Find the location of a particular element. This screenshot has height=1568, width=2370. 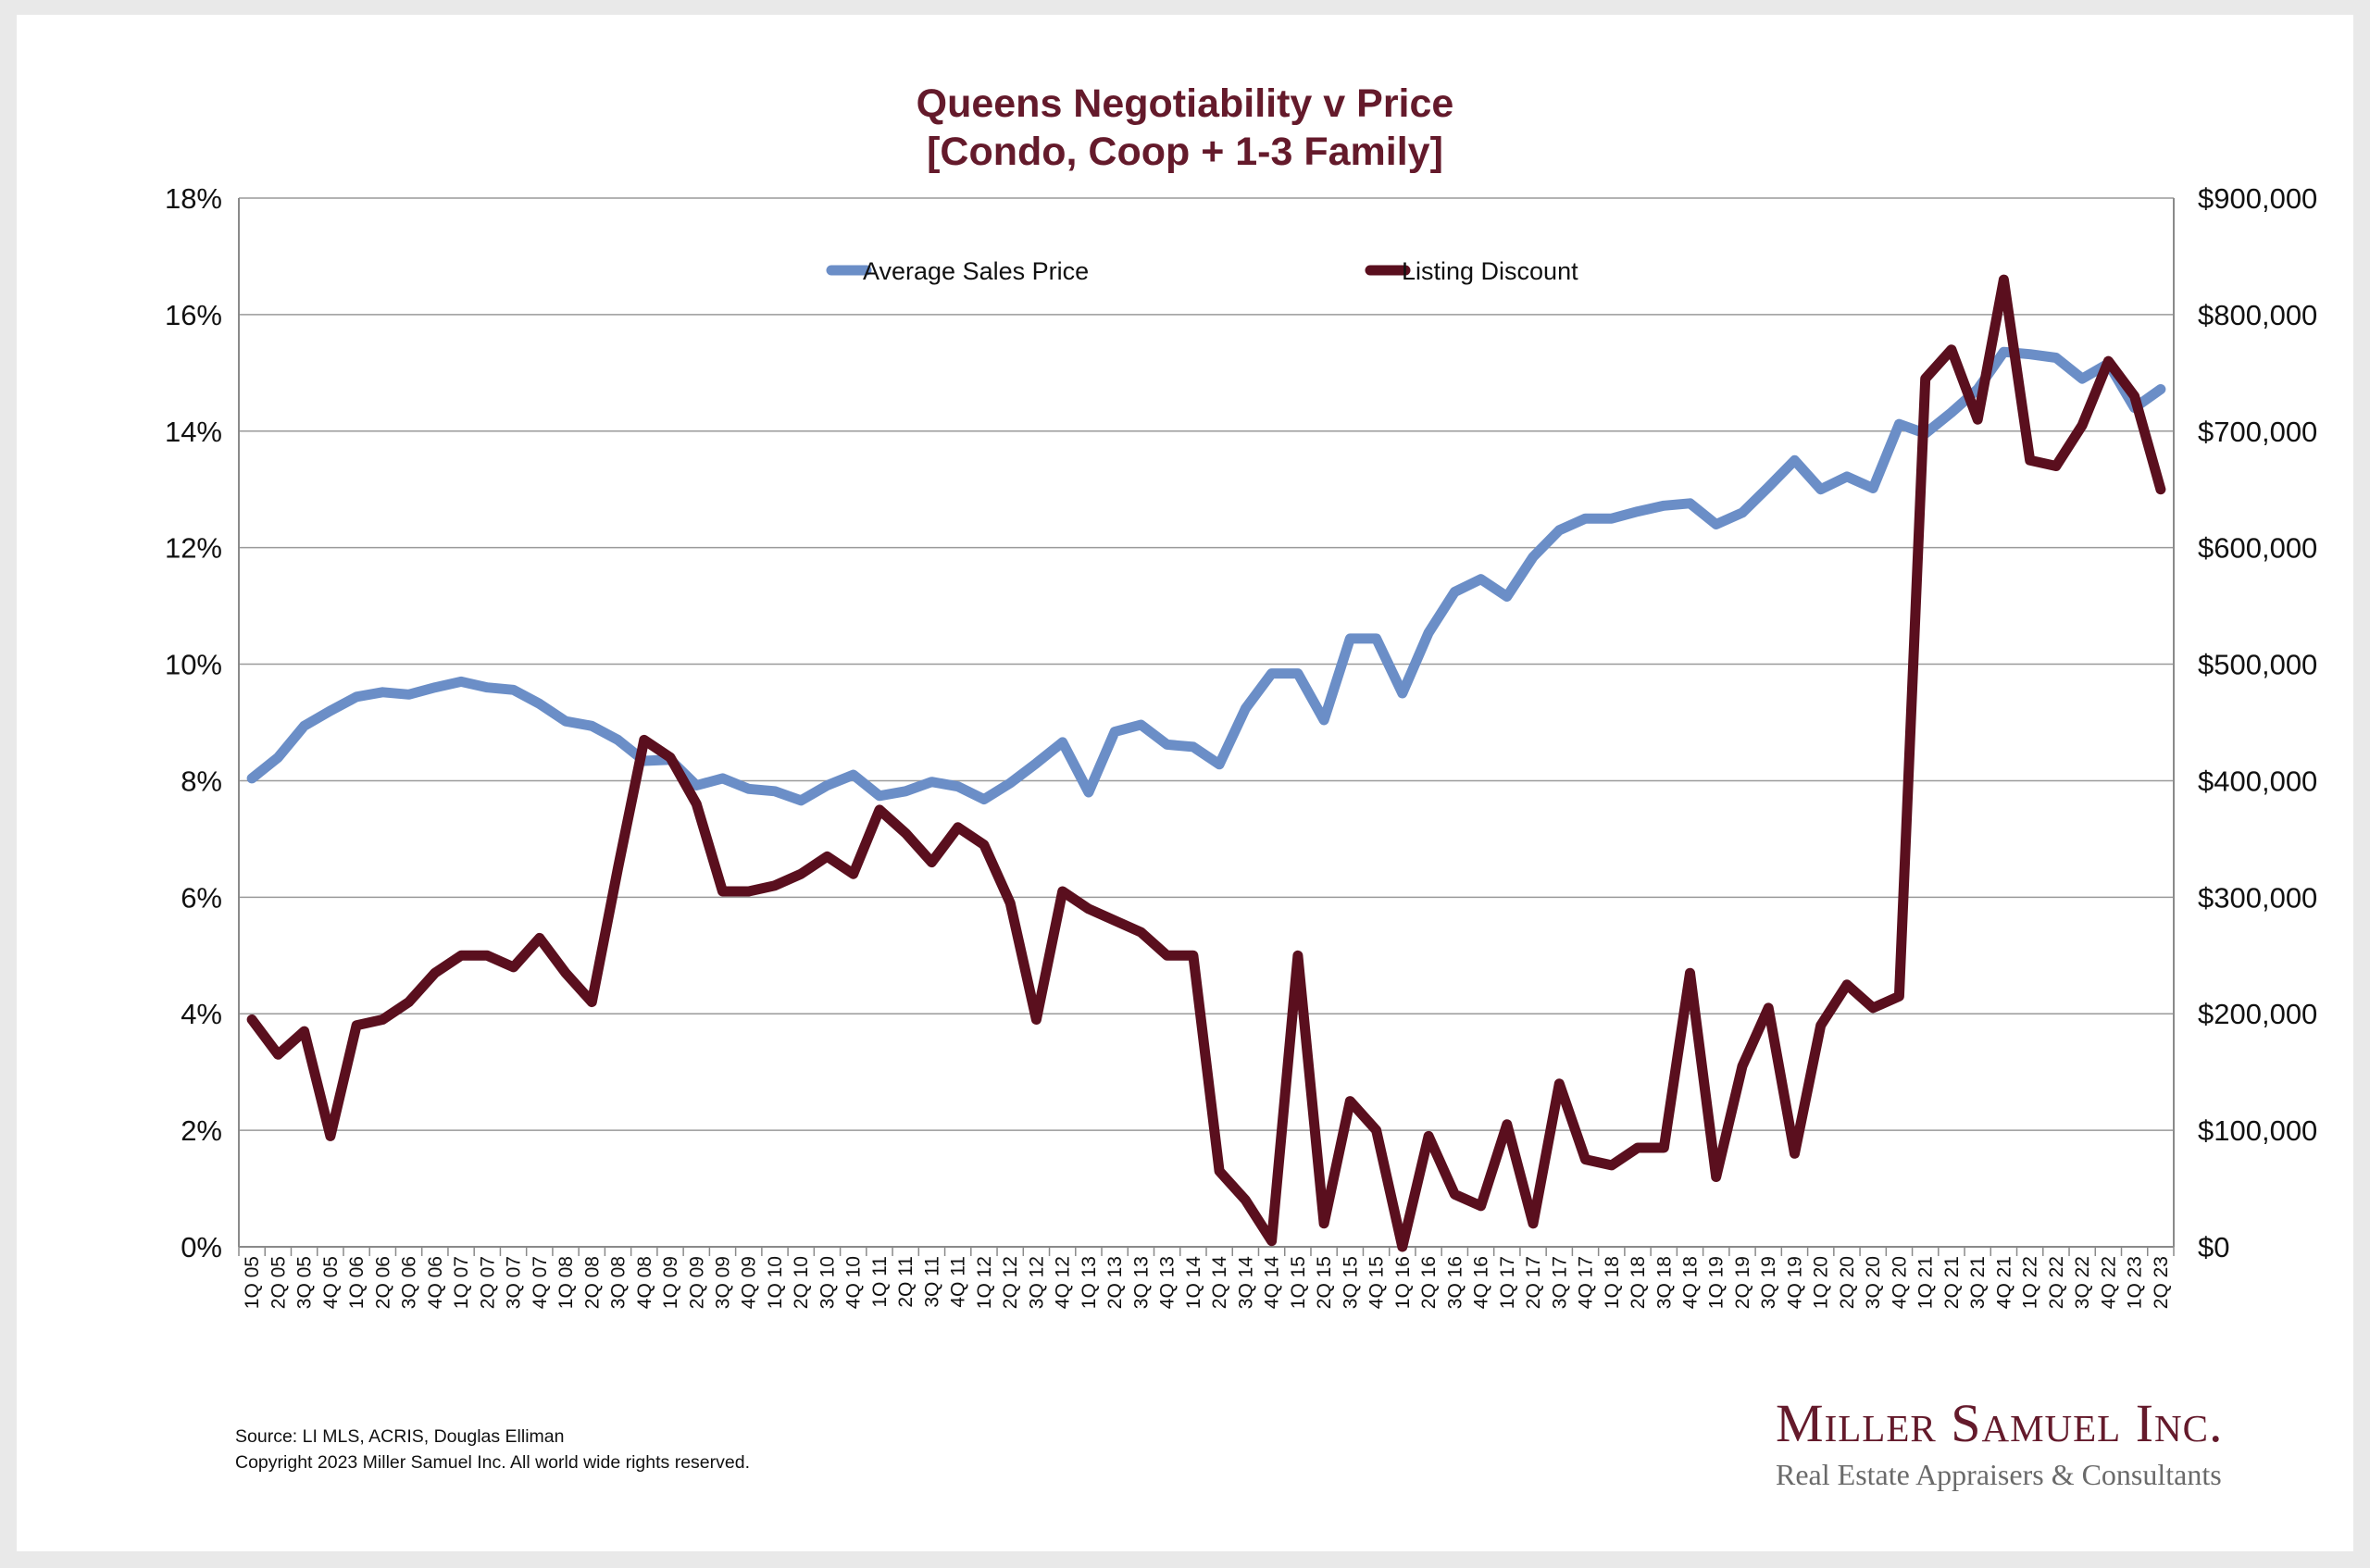

x-tick-label: 3Q 15 is located at coordinates (1350, 1282).